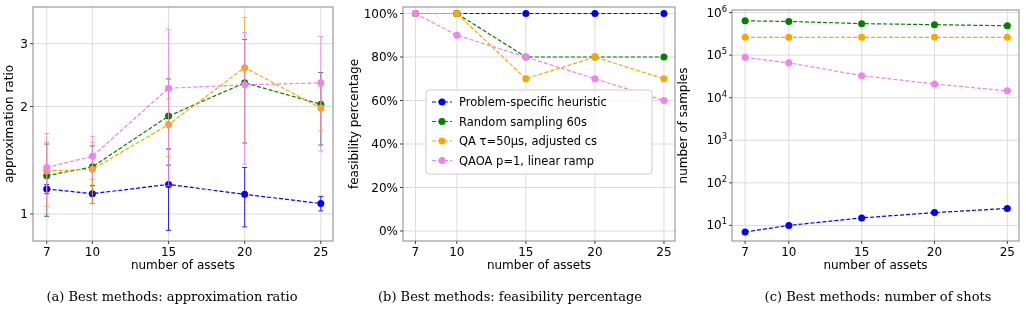 The width and height of the screenshot is (1026, 315). Describe the element at coordinates (716, 139) in the screenshot. I see `y-tick-label: 10$^{3}$` at that location.